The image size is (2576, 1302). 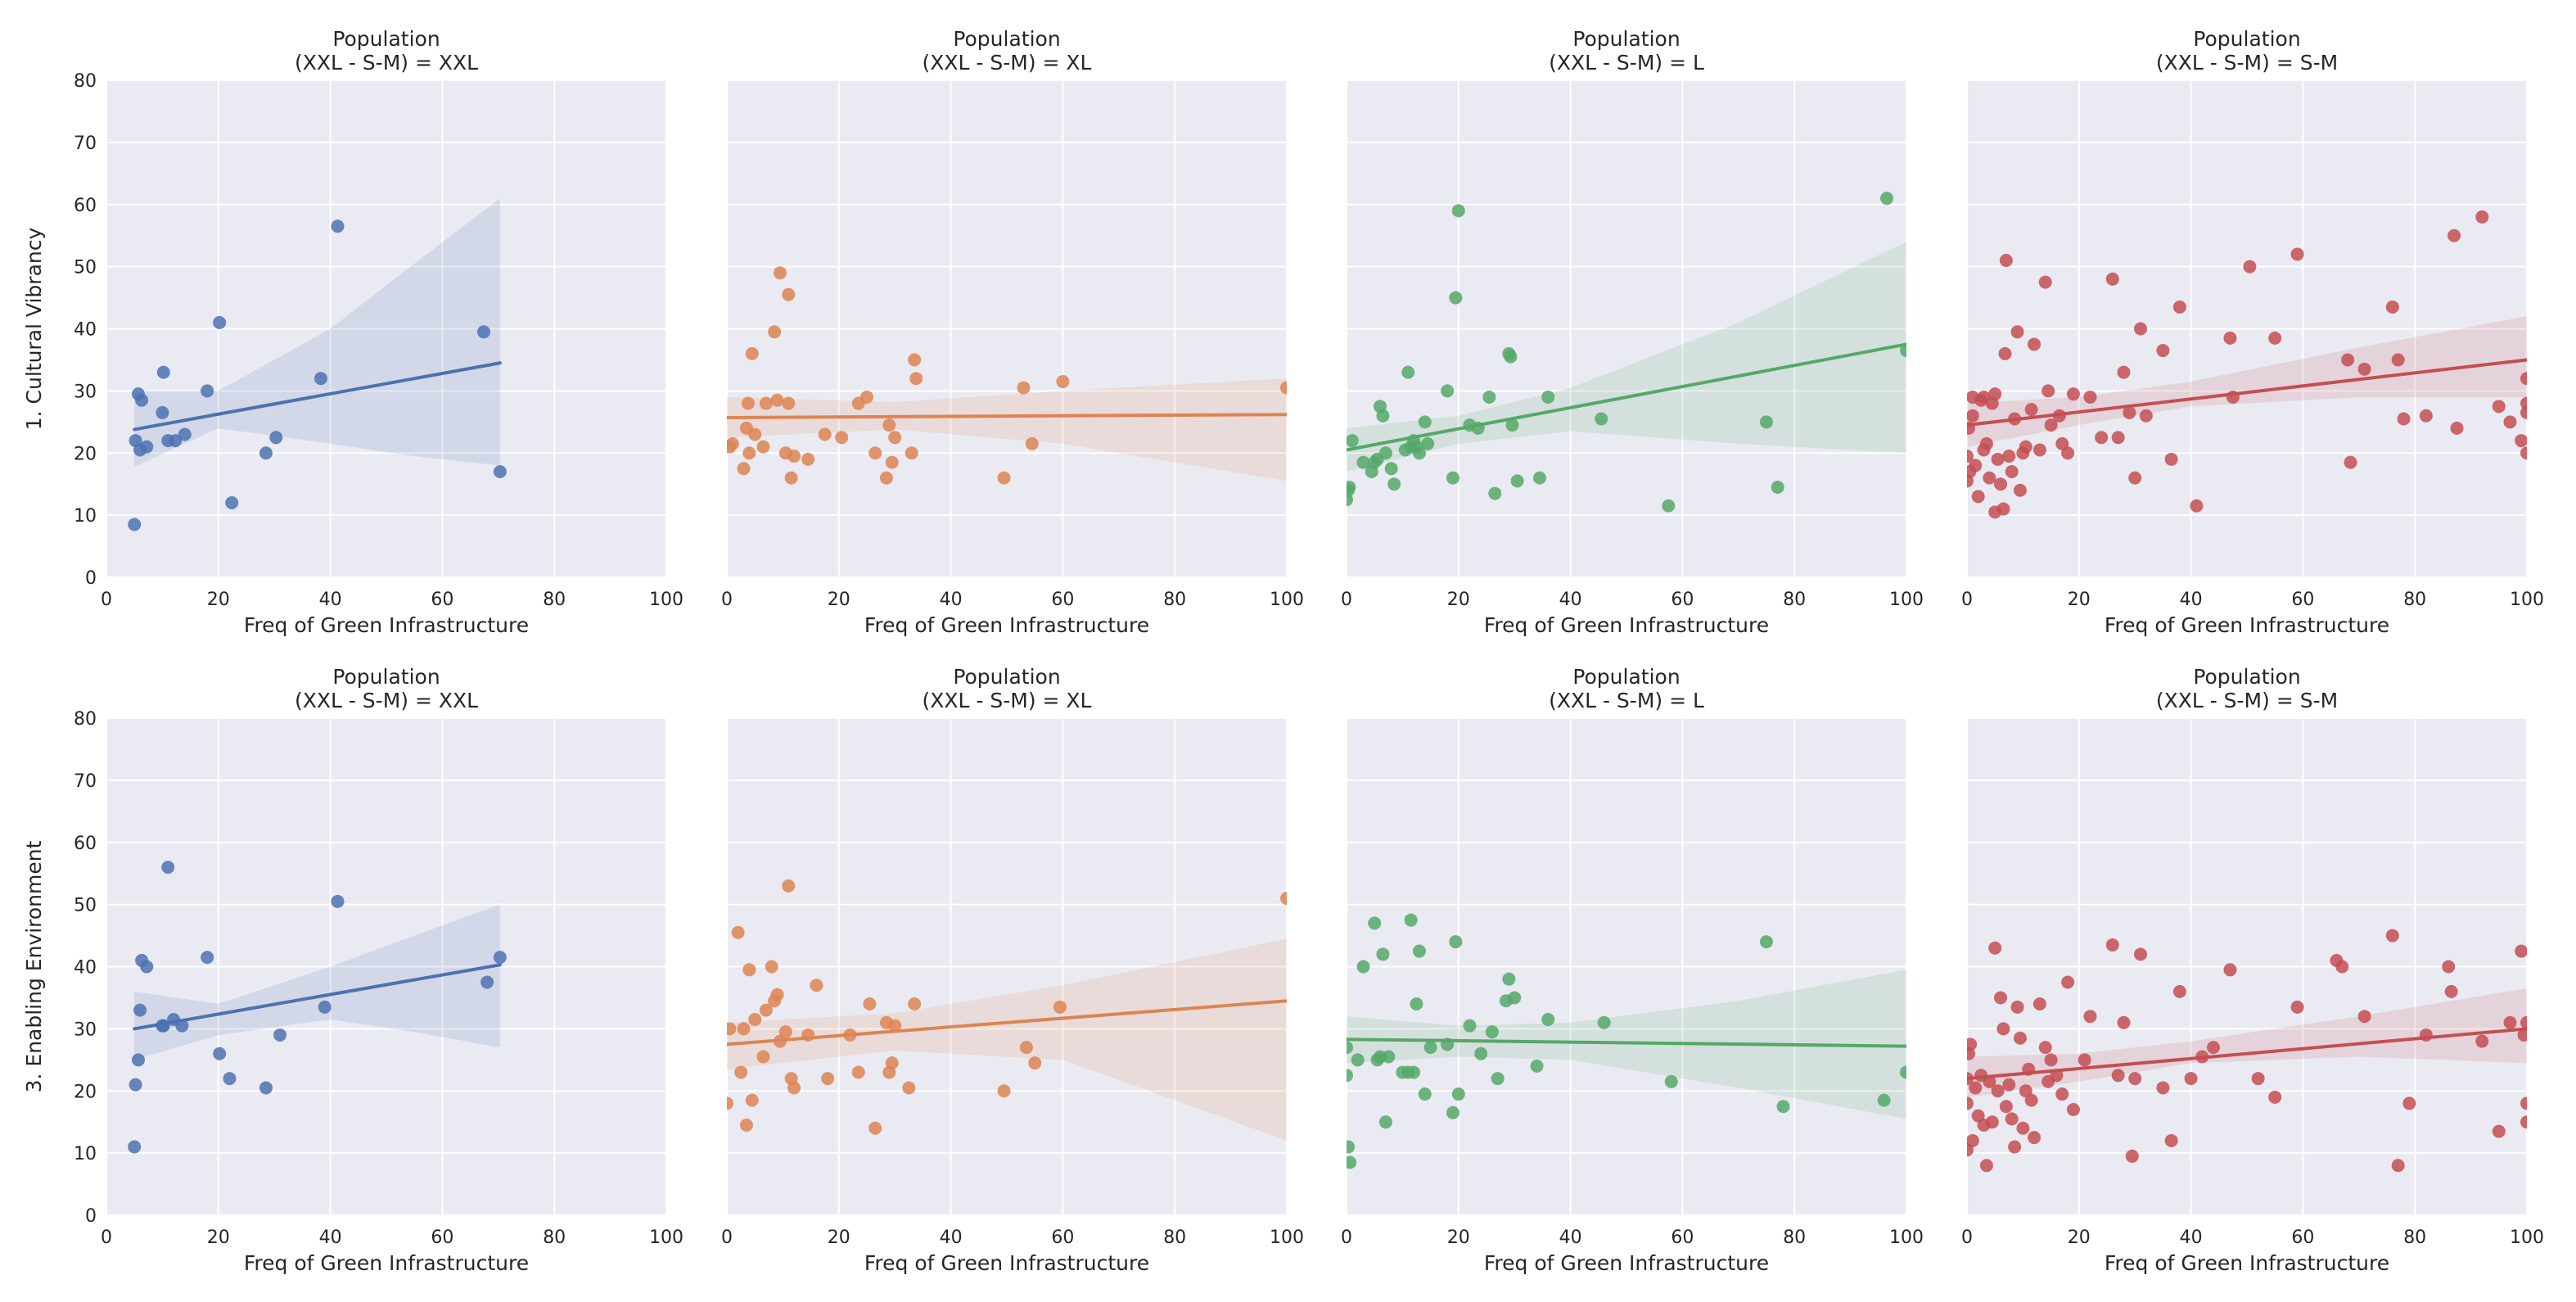 I want to click on scatter-points, so click(x=1626, y=352).